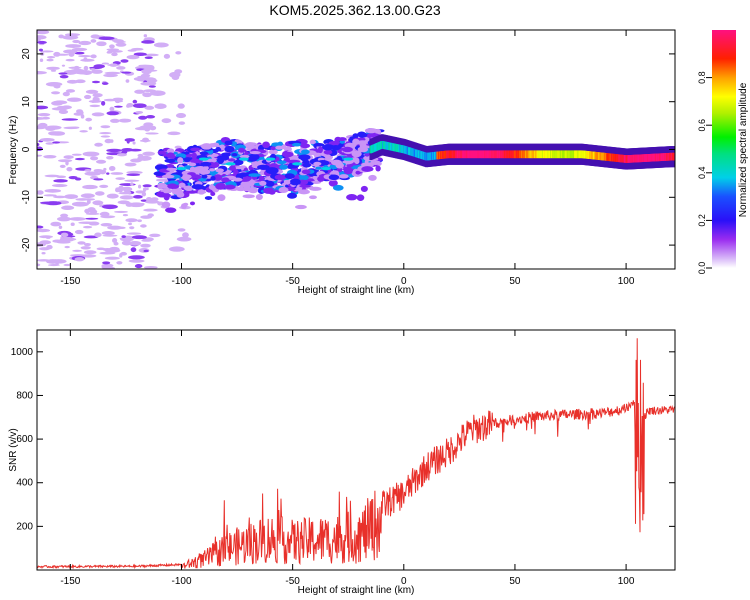  I want to click on colorbar-tick-label: 0.0, so click(702, 268).